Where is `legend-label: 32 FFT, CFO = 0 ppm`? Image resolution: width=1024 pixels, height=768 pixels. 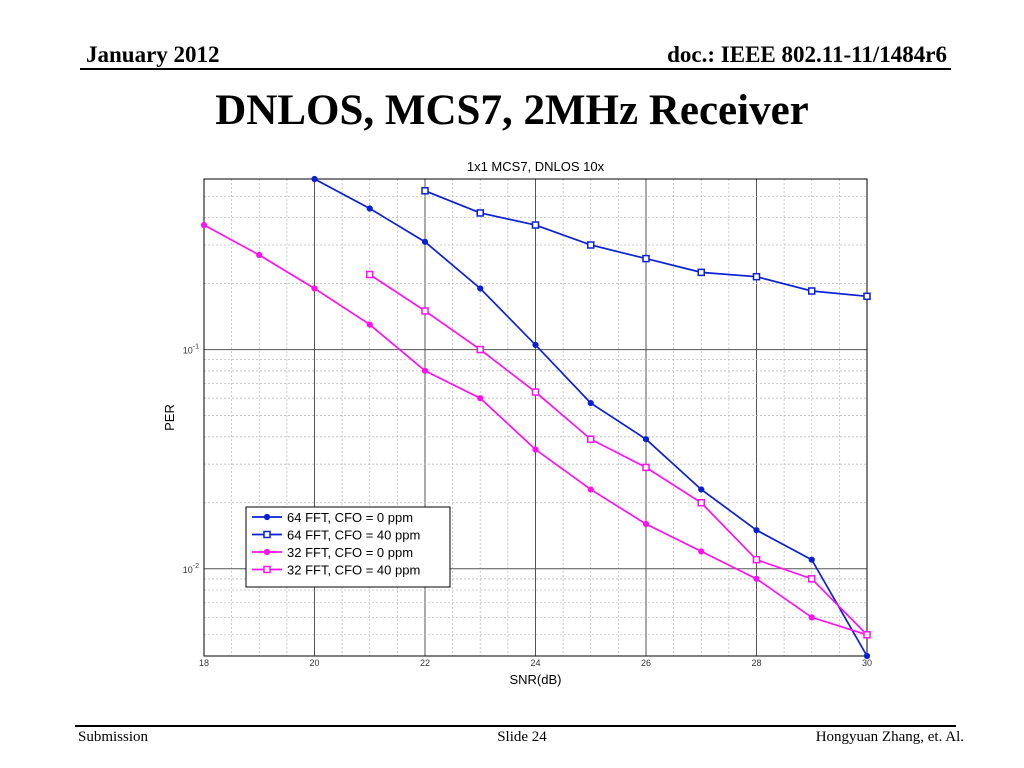 legend-label: 32 FFT, CFO = 0 ppm is located at coordinates (350, 552).